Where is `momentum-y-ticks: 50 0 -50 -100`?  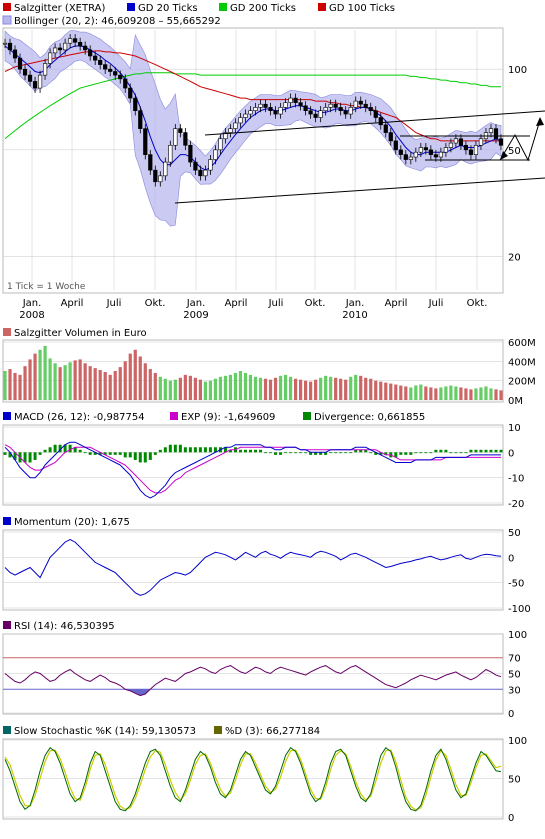
momentum-y-ticks: 50 0 -50 -100 is located at coordinates (519, 571).